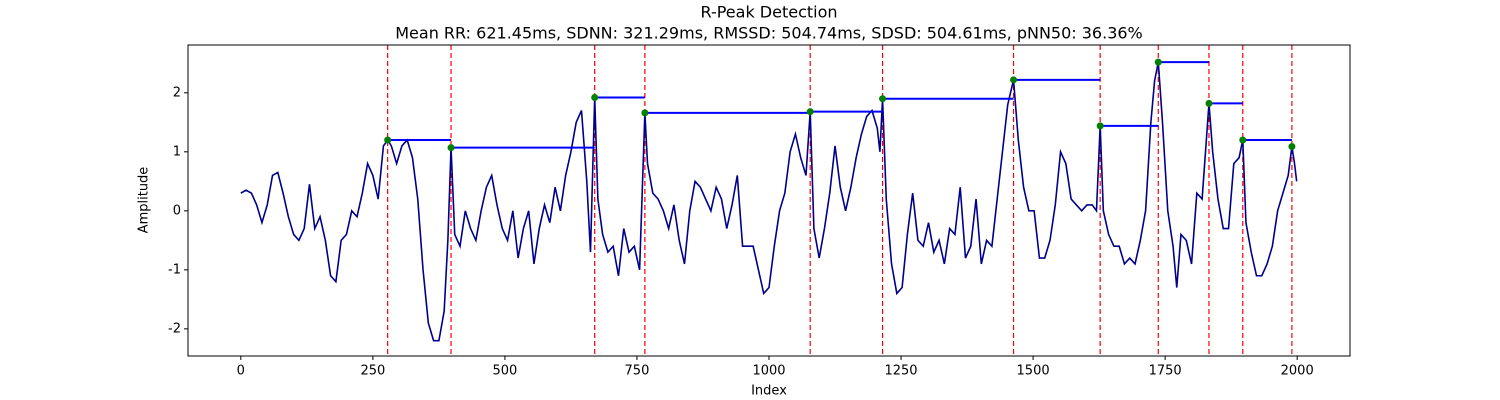 This screenshot has width=1500, height=400. What do you see at coordinates (177, 92) in the screenshot?
I see `y-tick-label: 2` at bounding box center [177, 92].